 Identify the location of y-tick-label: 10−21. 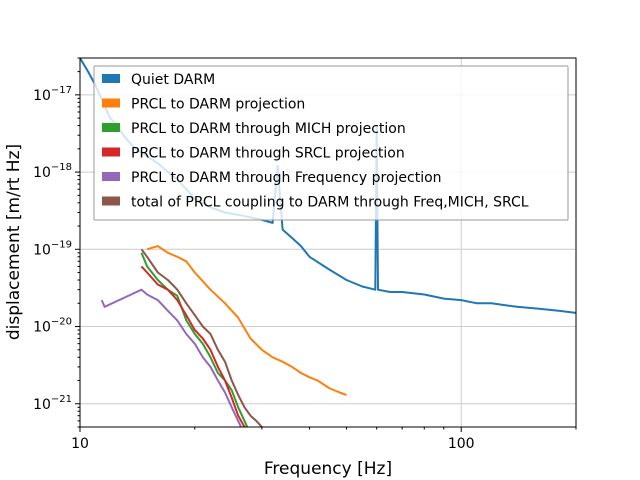
(52, 403).